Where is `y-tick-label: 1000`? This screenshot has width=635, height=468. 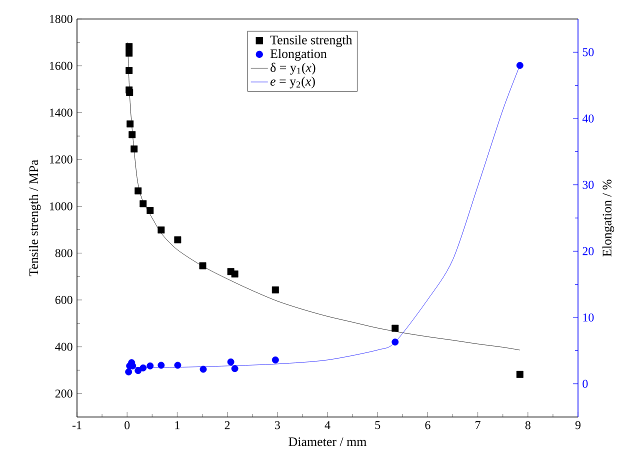 y-tick-label: 1000 is located at coordinates (61, 206).